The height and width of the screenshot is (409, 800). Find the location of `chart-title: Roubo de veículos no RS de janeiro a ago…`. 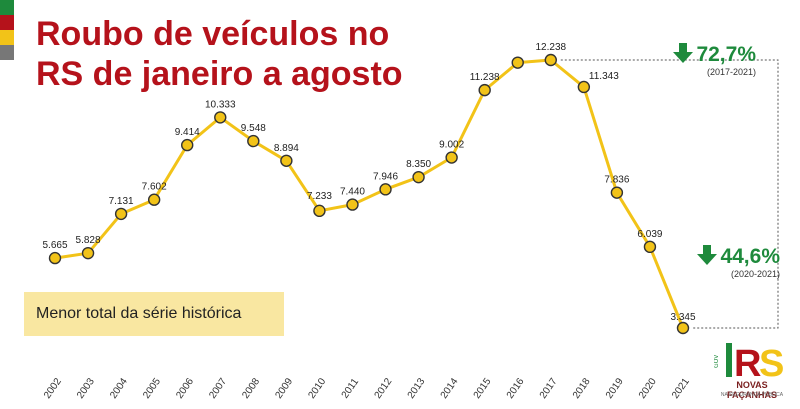

chart-title: Roubo de veículos no RS de janeiro a ago… is located at coordinates (219, 54).